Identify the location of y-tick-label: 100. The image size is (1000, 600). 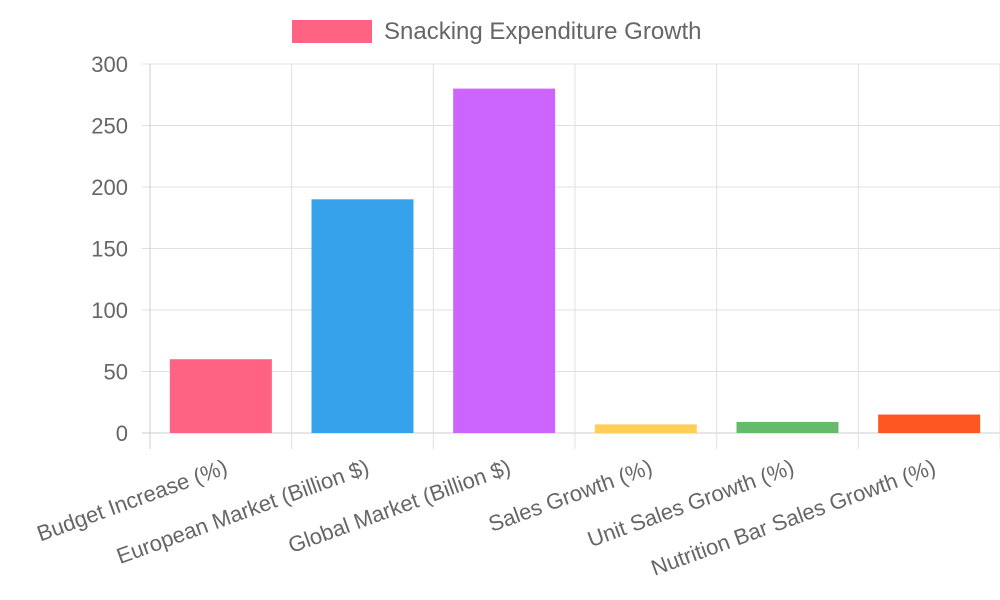
(109, 310).